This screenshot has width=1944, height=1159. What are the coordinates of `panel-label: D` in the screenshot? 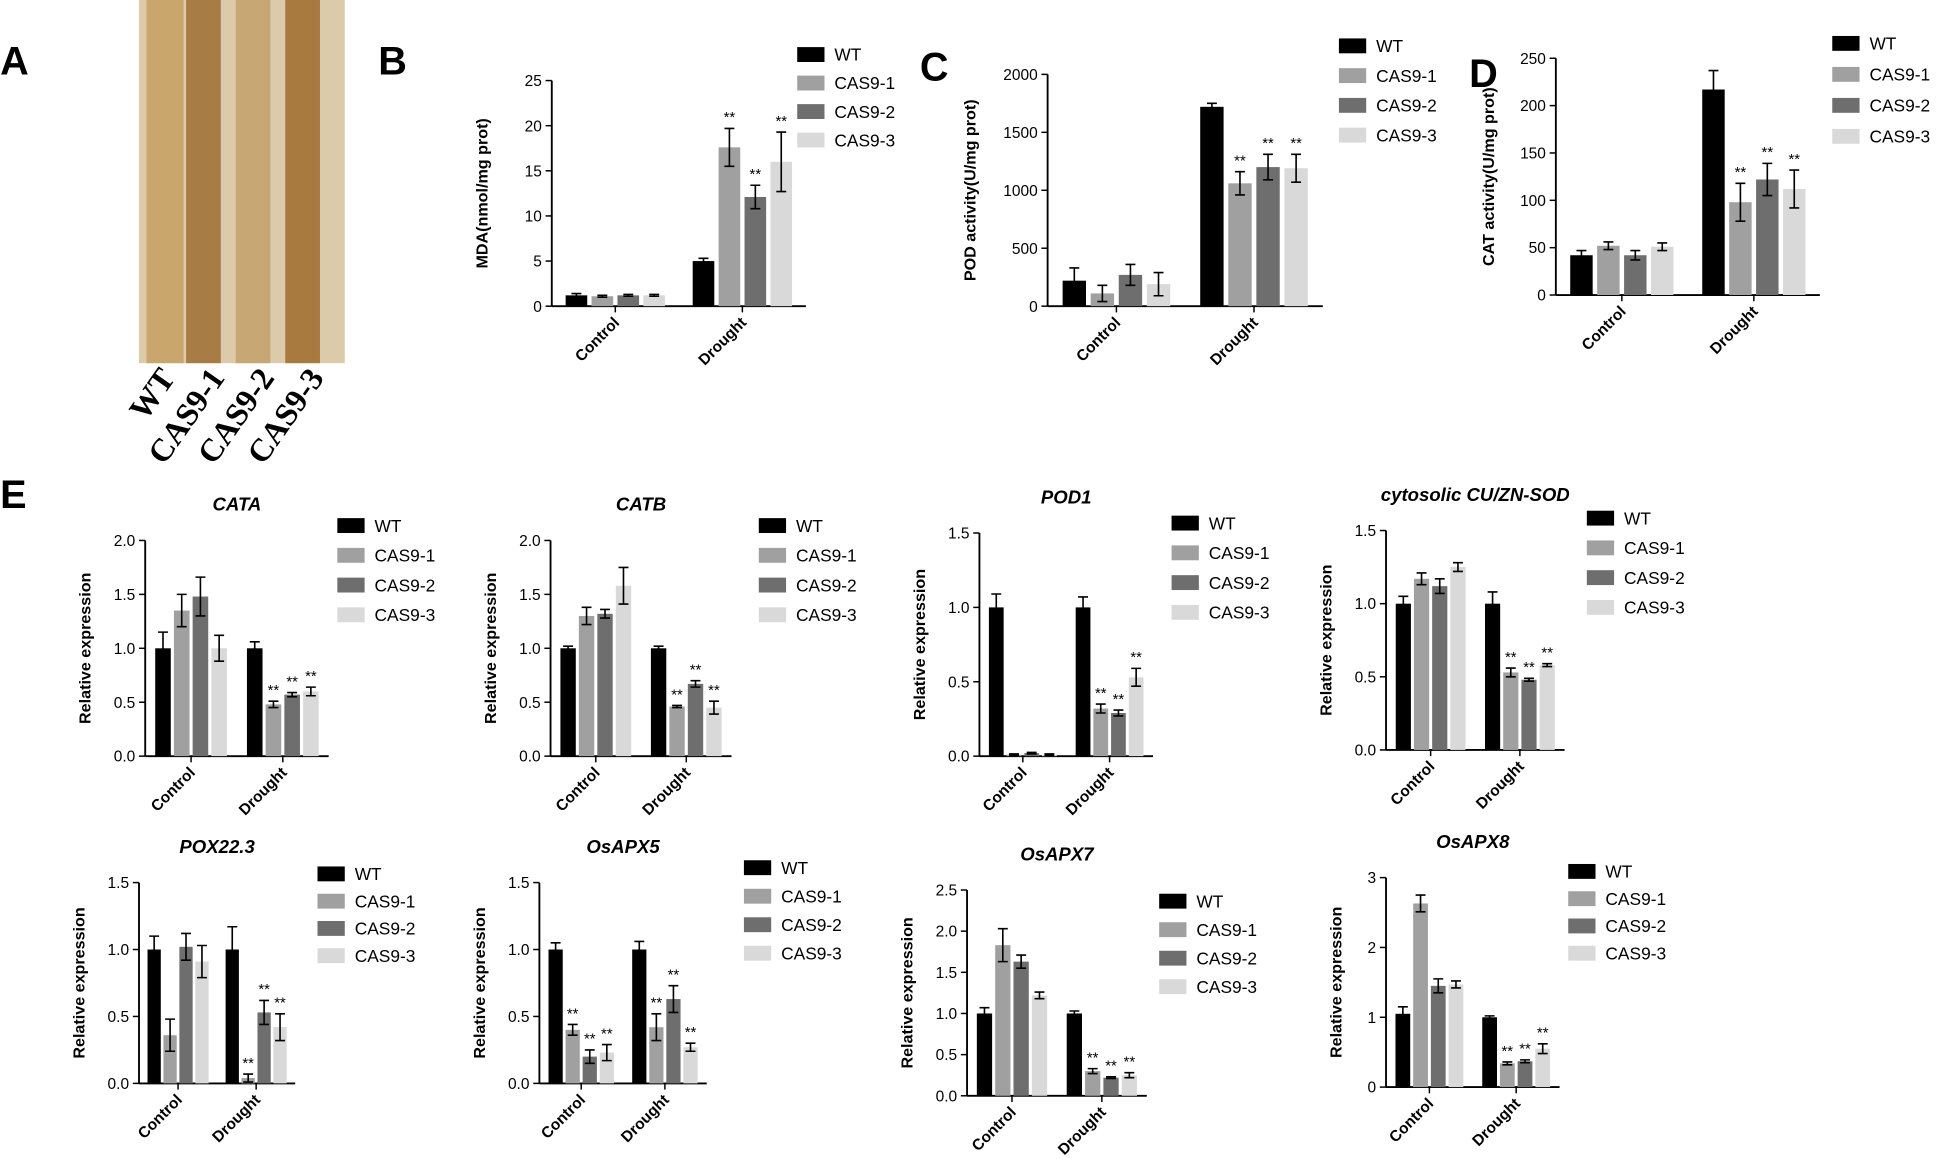 It's located at (1483, 74).